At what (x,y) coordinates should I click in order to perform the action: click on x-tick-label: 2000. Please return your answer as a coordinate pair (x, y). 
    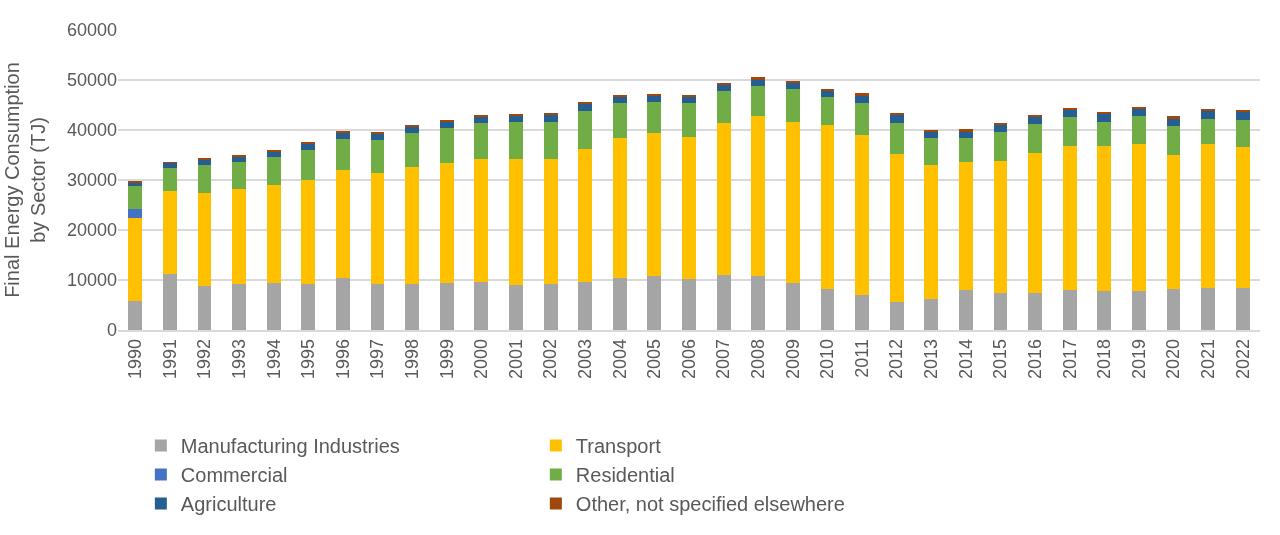
    Looking at the image, I should click on (481, 358).